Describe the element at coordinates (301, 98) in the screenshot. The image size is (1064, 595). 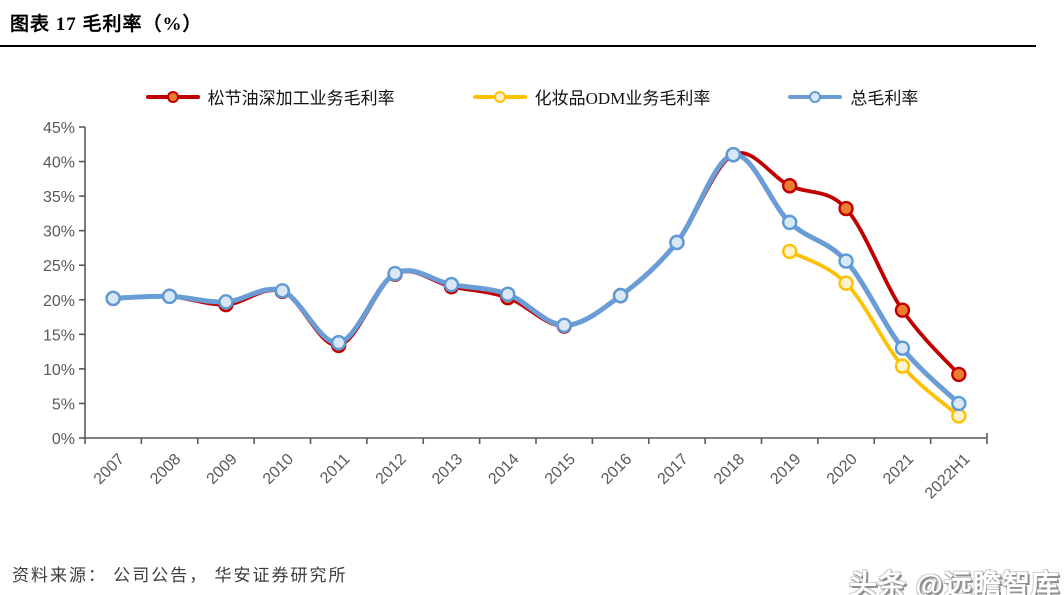
I see `legend-label: 松节油深加工业务毛利率` at that location.